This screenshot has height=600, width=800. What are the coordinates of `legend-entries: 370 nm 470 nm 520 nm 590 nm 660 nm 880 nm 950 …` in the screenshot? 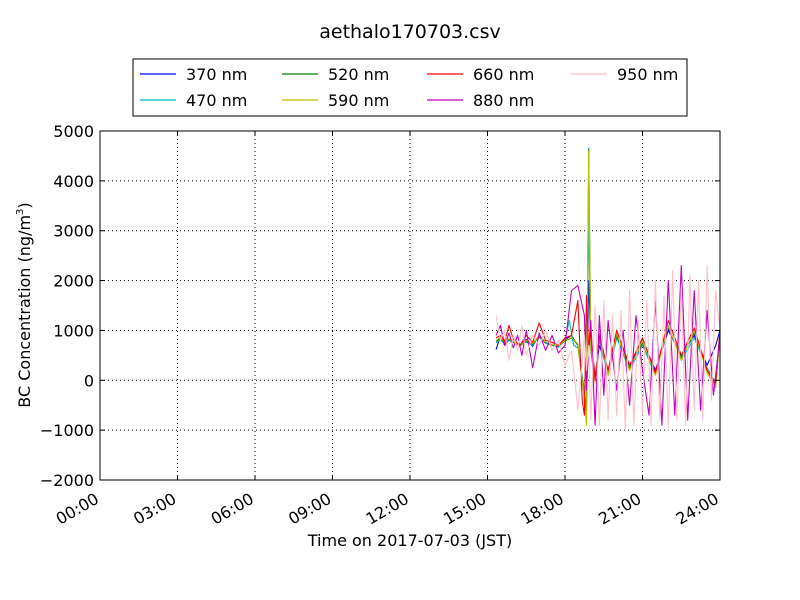 It's located at (409, 87).